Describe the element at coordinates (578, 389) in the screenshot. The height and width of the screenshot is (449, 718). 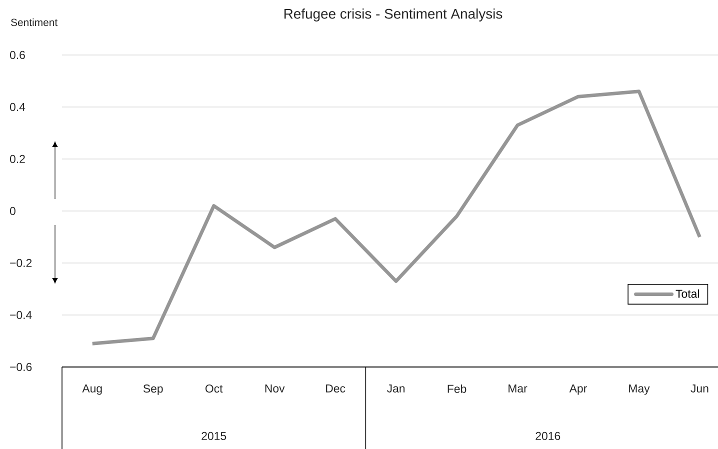
I see `x-tick-label: Apr` at that location.